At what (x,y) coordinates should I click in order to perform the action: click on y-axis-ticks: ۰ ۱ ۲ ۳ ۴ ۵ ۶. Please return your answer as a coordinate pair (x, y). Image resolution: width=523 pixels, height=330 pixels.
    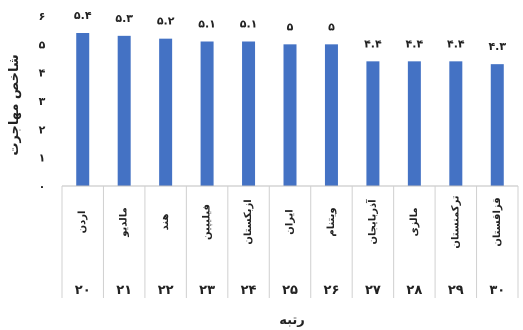
    Looking at the image, I should click on (42, 101).